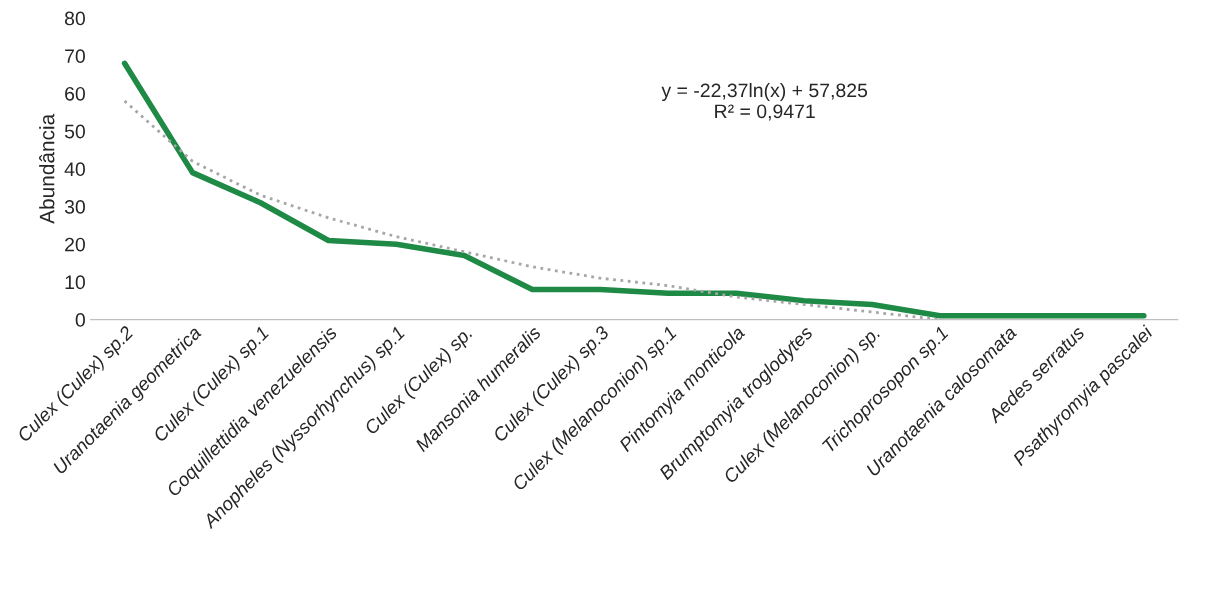  I want to click on y-axis-title: Abundância, so click(47, 168).